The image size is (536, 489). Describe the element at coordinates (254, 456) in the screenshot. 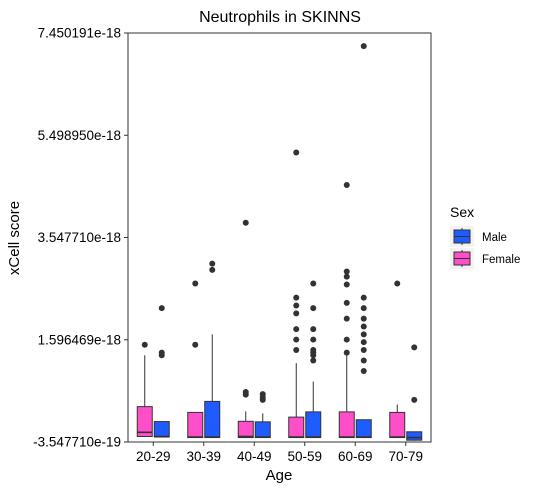

I see `x-tick-label: 40-49` at that location.